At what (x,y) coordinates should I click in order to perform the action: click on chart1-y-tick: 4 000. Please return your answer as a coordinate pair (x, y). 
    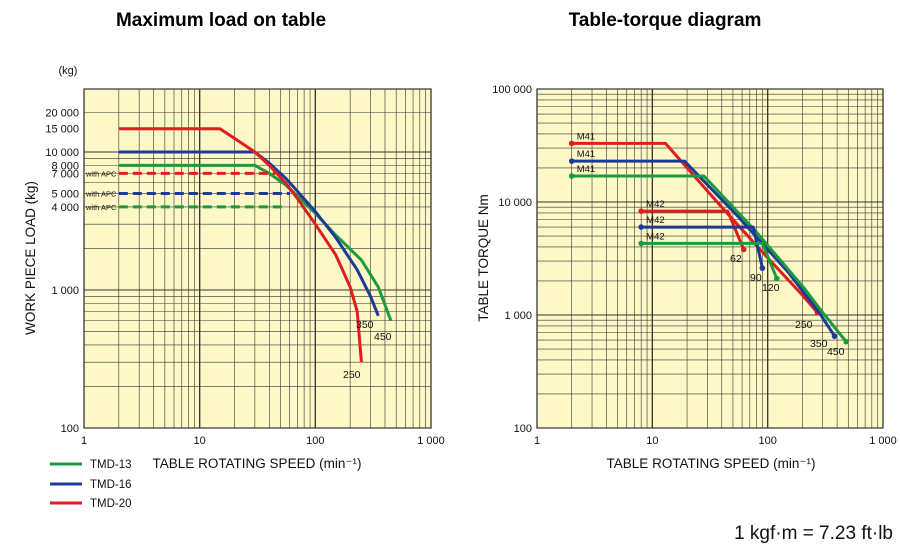
    Looking at the image, I should click on (65, 208).